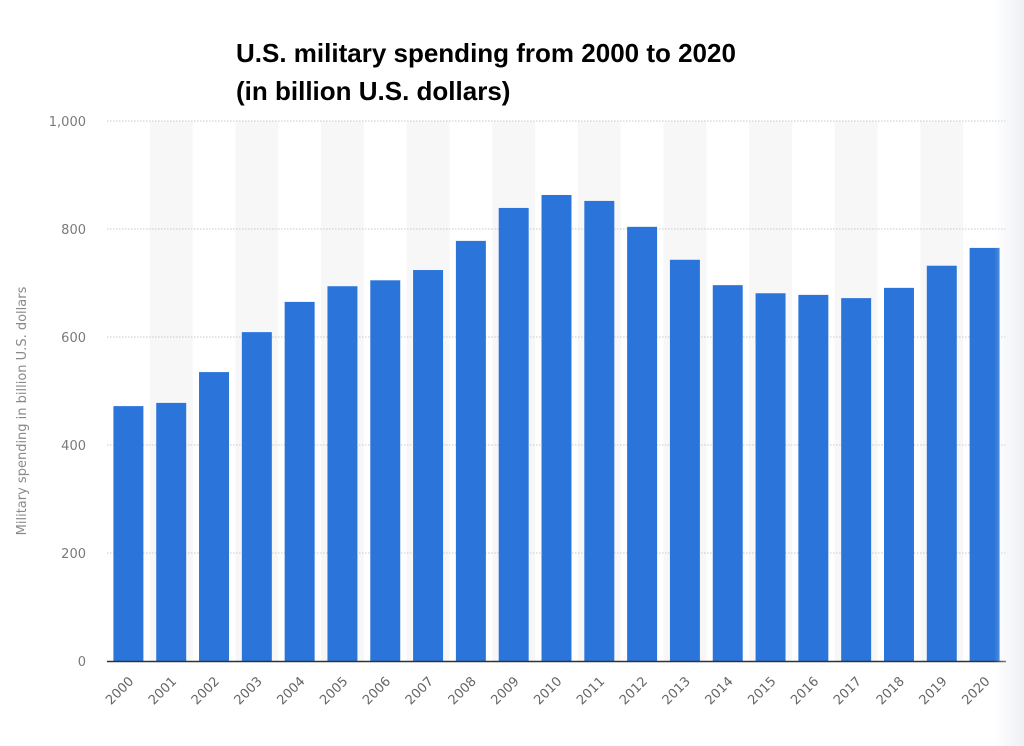  I want to click on bar-2002, so click(214, 516).